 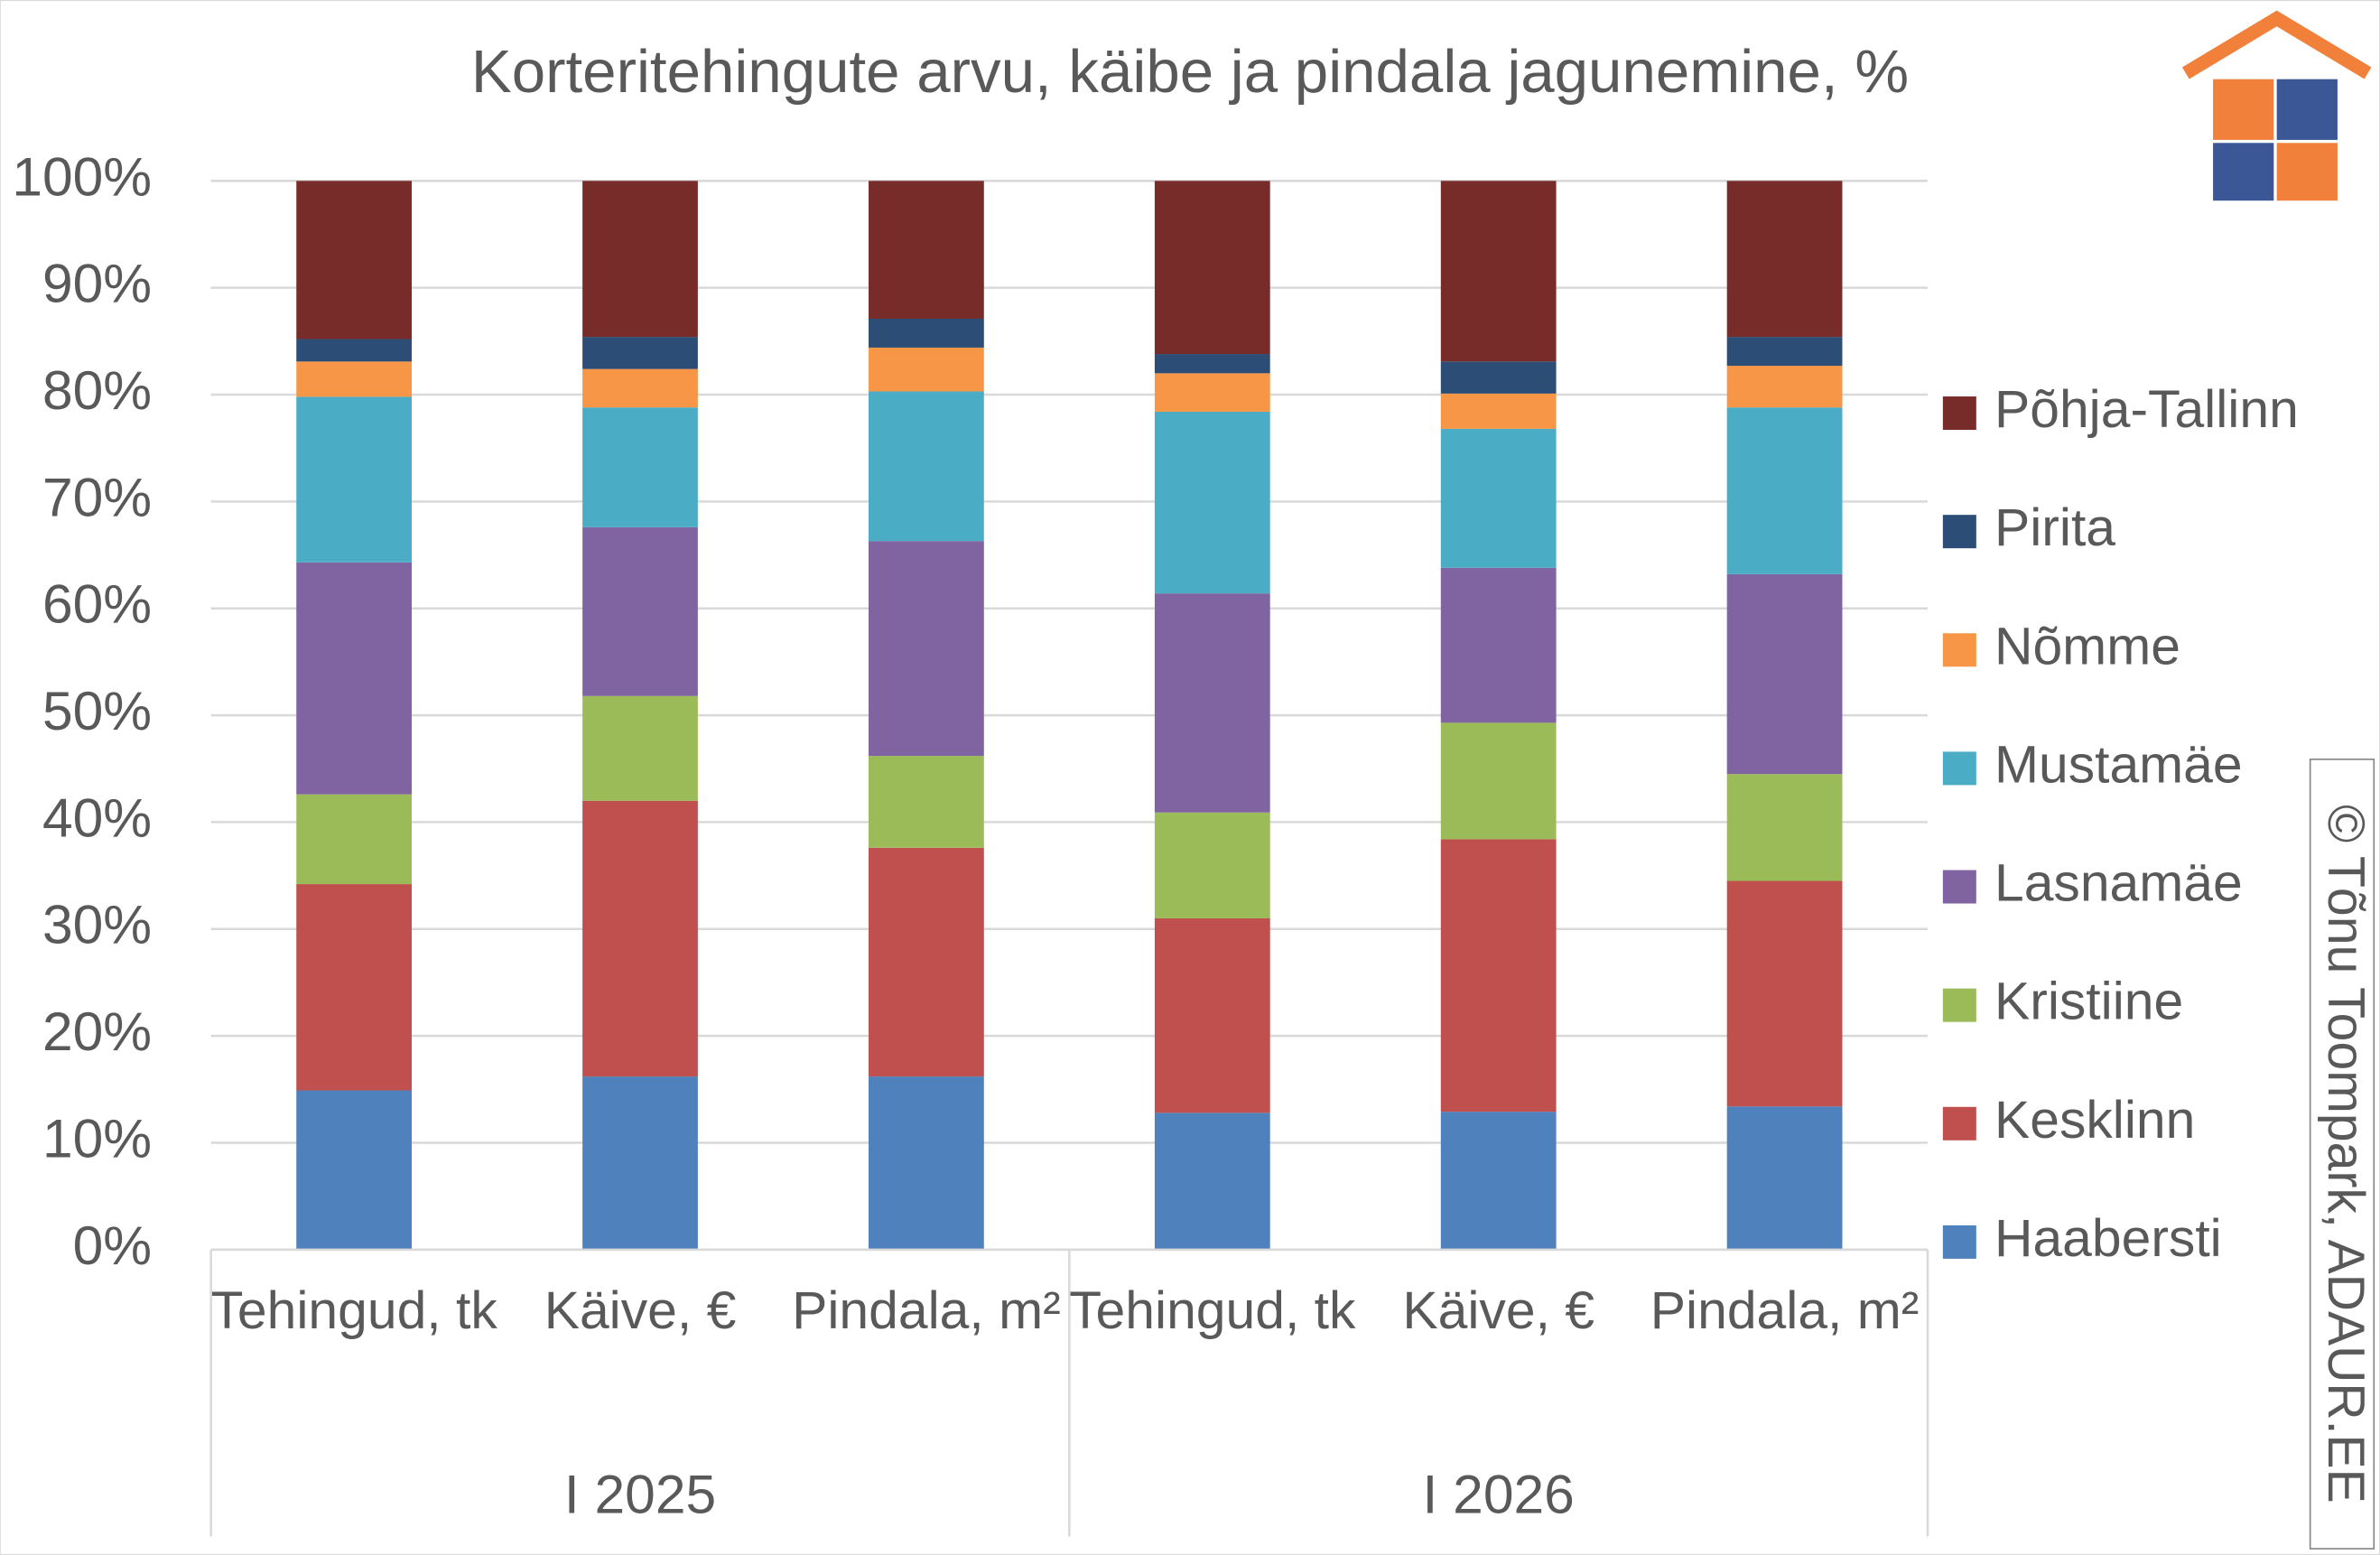 What do you see at coordinates (2087, 646) in the screenshot?
I see `legend-label: Nõmme` at bounding box center [2087, 646].